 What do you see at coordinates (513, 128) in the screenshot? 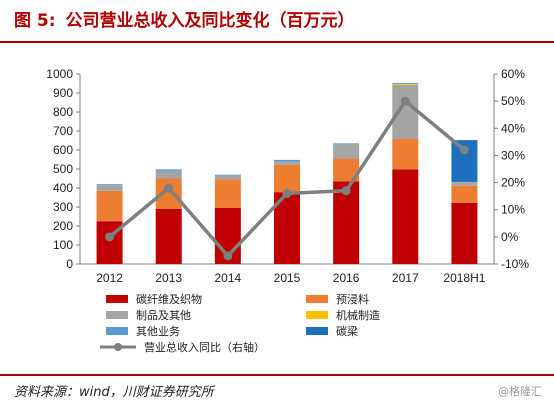
I see `right-tick-label: 40%` at bounding box center [513, 128].